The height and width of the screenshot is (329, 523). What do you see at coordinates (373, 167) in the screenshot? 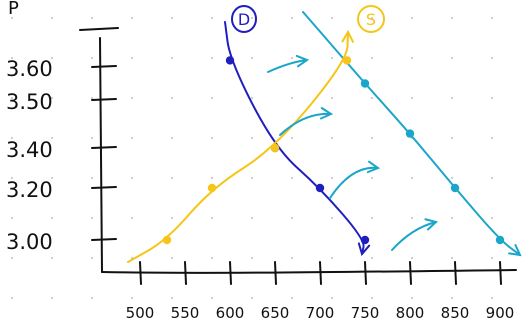
I see `shift-arrowhead` at bounding box center [373, 167].